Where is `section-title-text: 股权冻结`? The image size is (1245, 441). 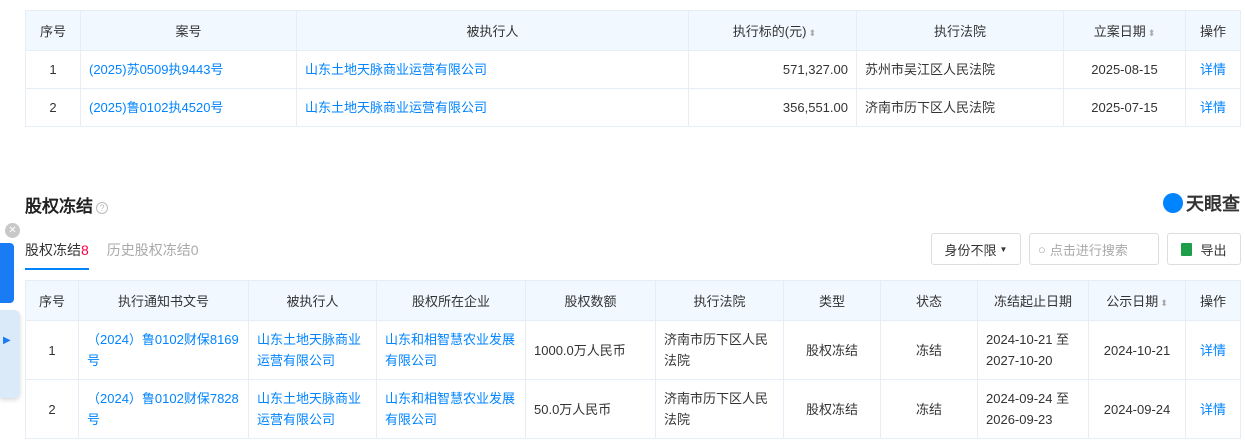
section-title-text: 股权冻结 is located at coordinates (59, 206).